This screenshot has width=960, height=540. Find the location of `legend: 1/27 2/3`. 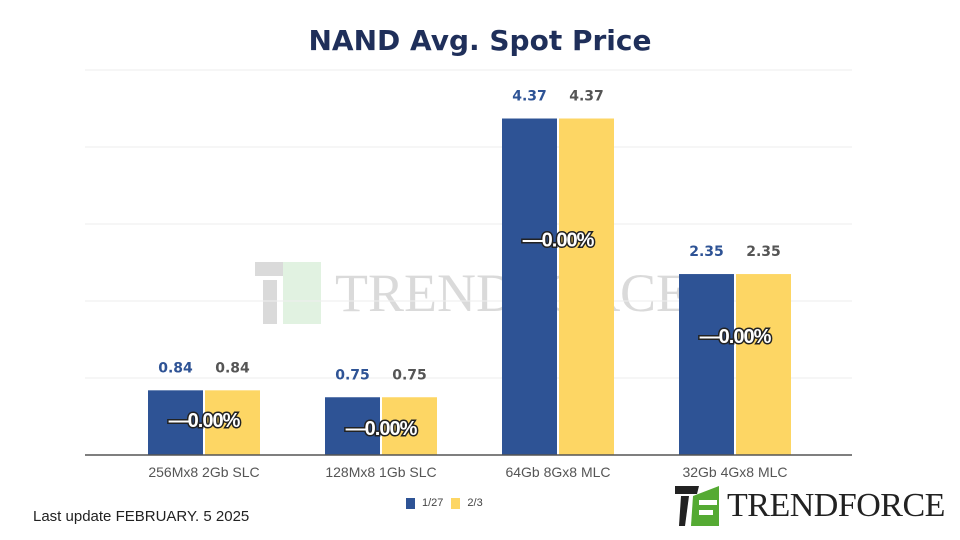

legend: 1/27 2/3 is located at coordinates (444, 503).